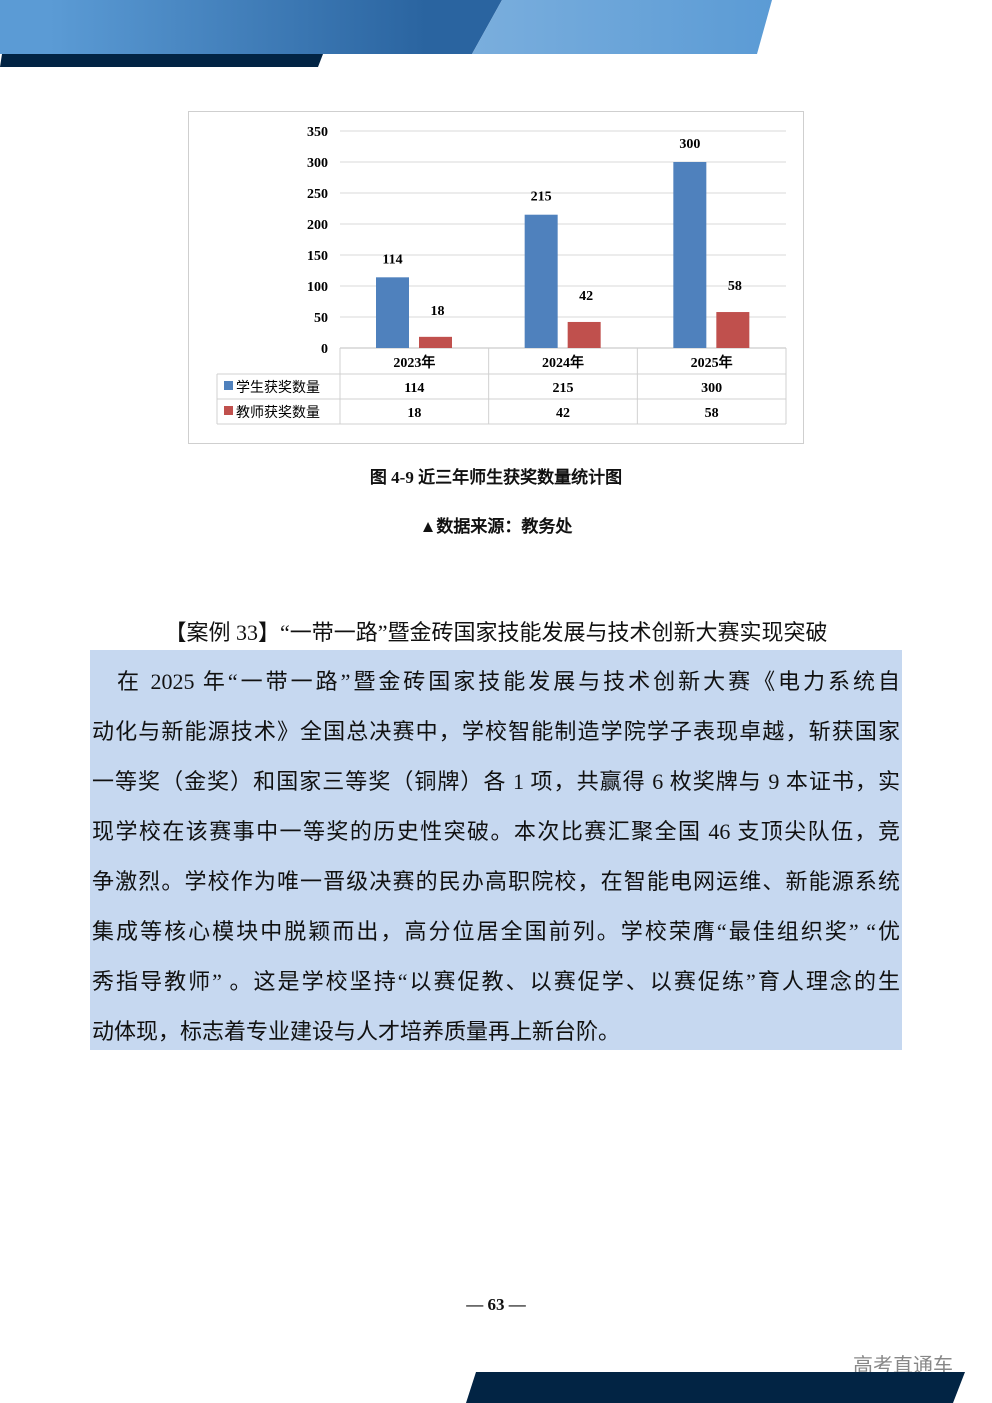  I want to click on data-label: 58, so click(735, 286).